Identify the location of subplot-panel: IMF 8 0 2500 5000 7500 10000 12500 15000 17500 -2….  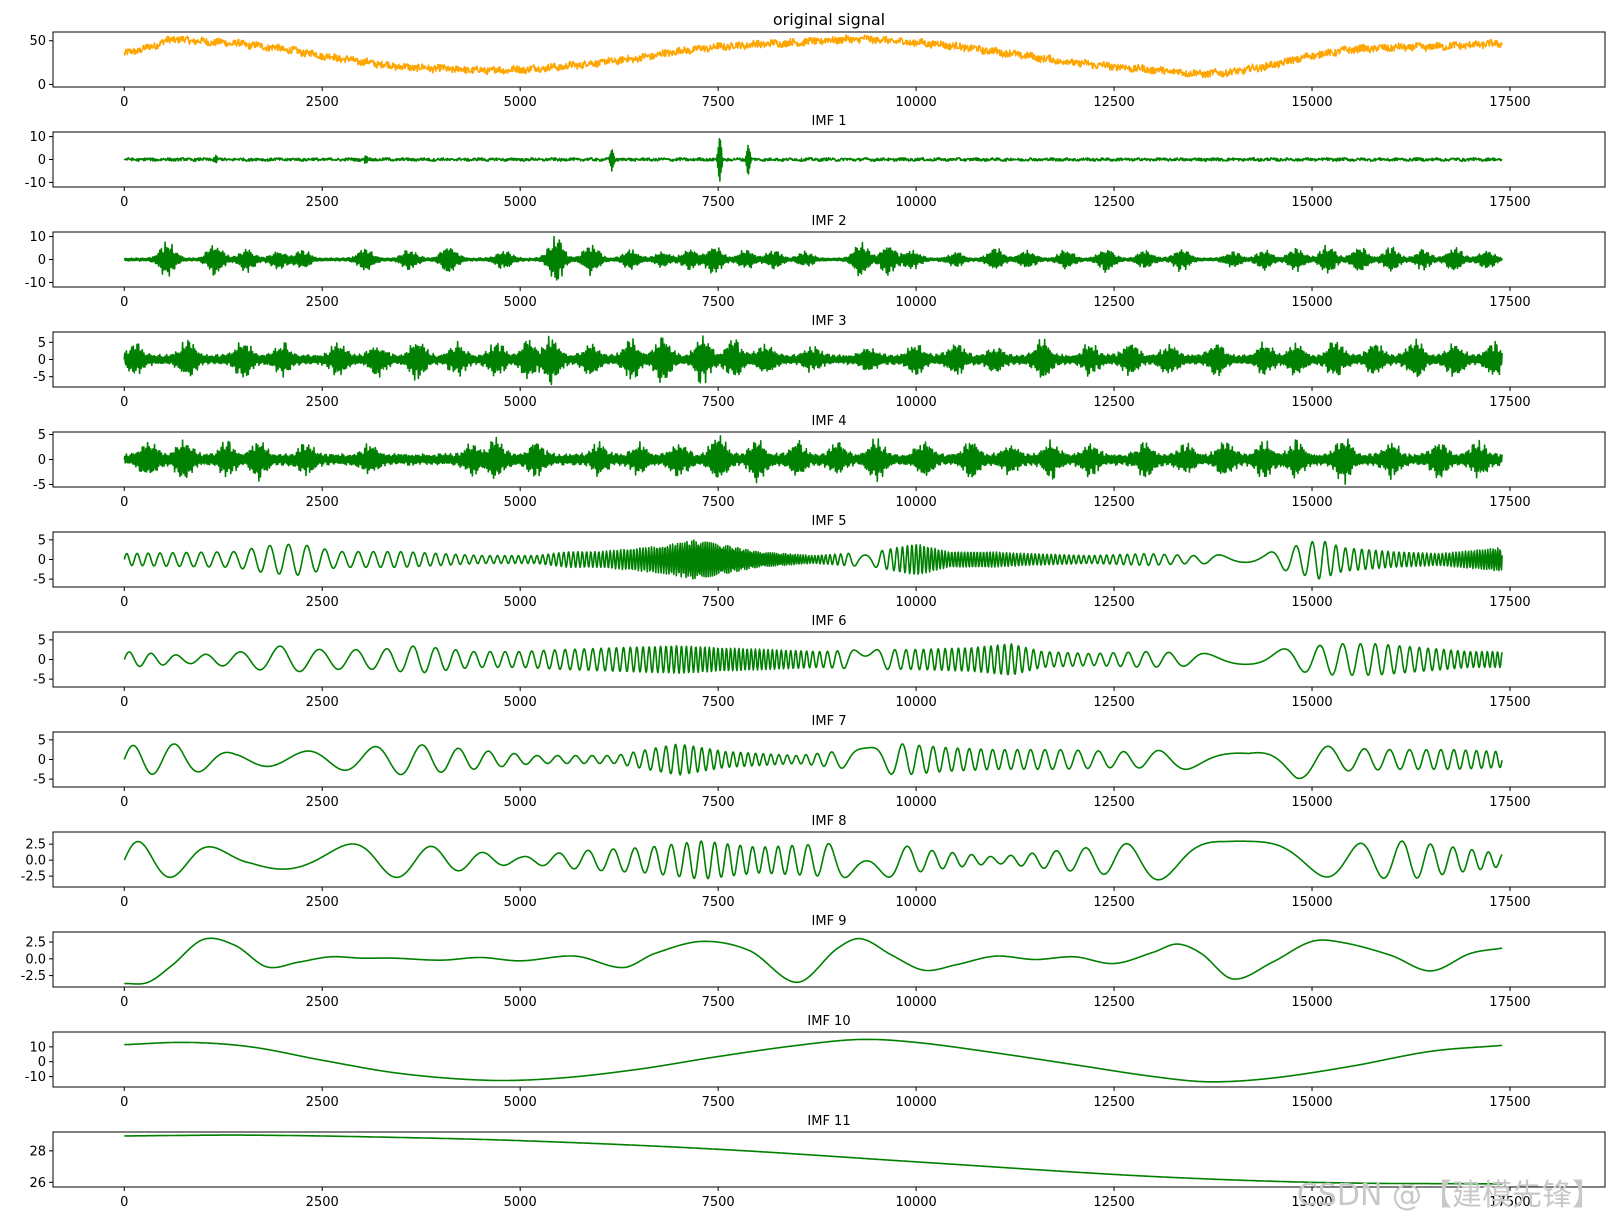
(813, 862).